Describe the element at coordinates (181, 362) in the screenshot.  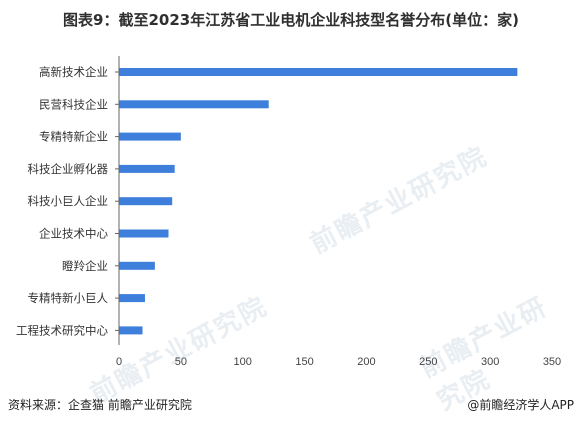
I see `x-tick-label: 50` at that location.